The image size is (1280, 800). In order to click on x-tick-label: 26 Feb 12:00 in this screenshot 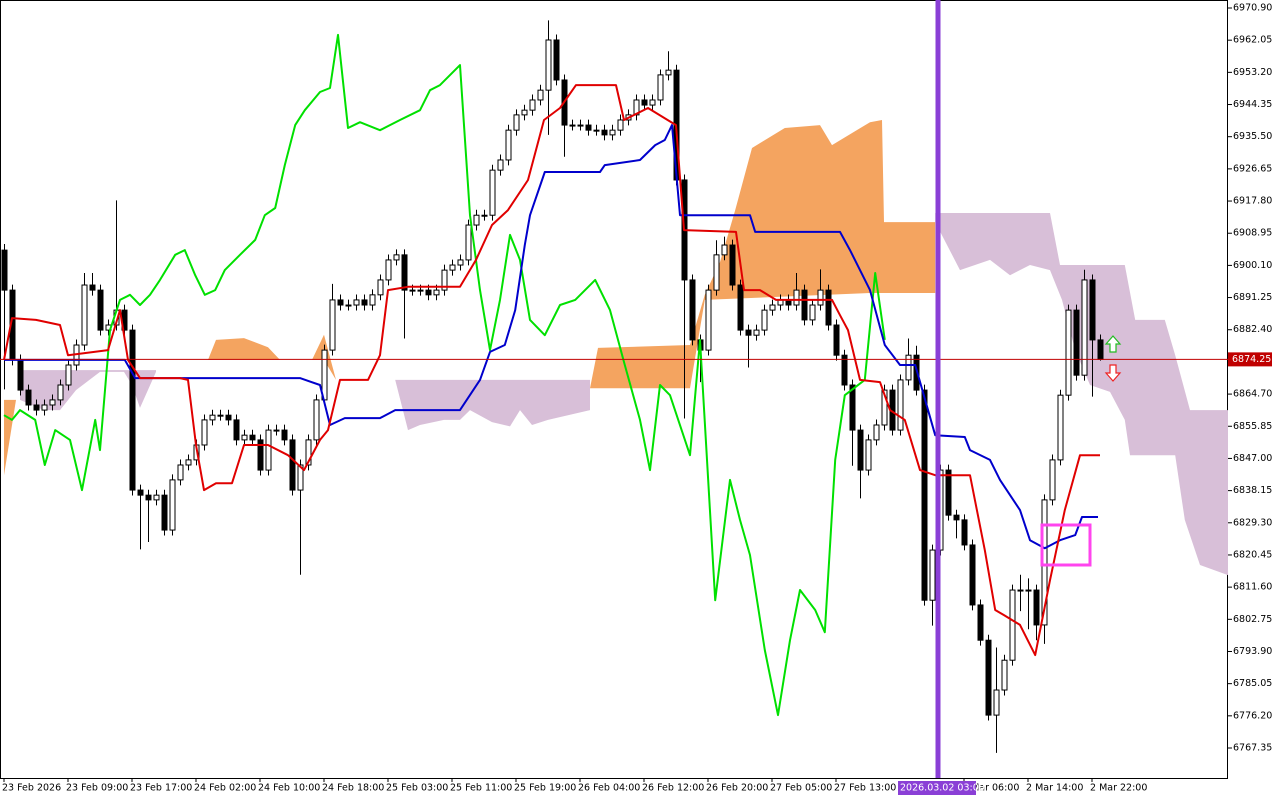, I will do `click(673, 788)`.